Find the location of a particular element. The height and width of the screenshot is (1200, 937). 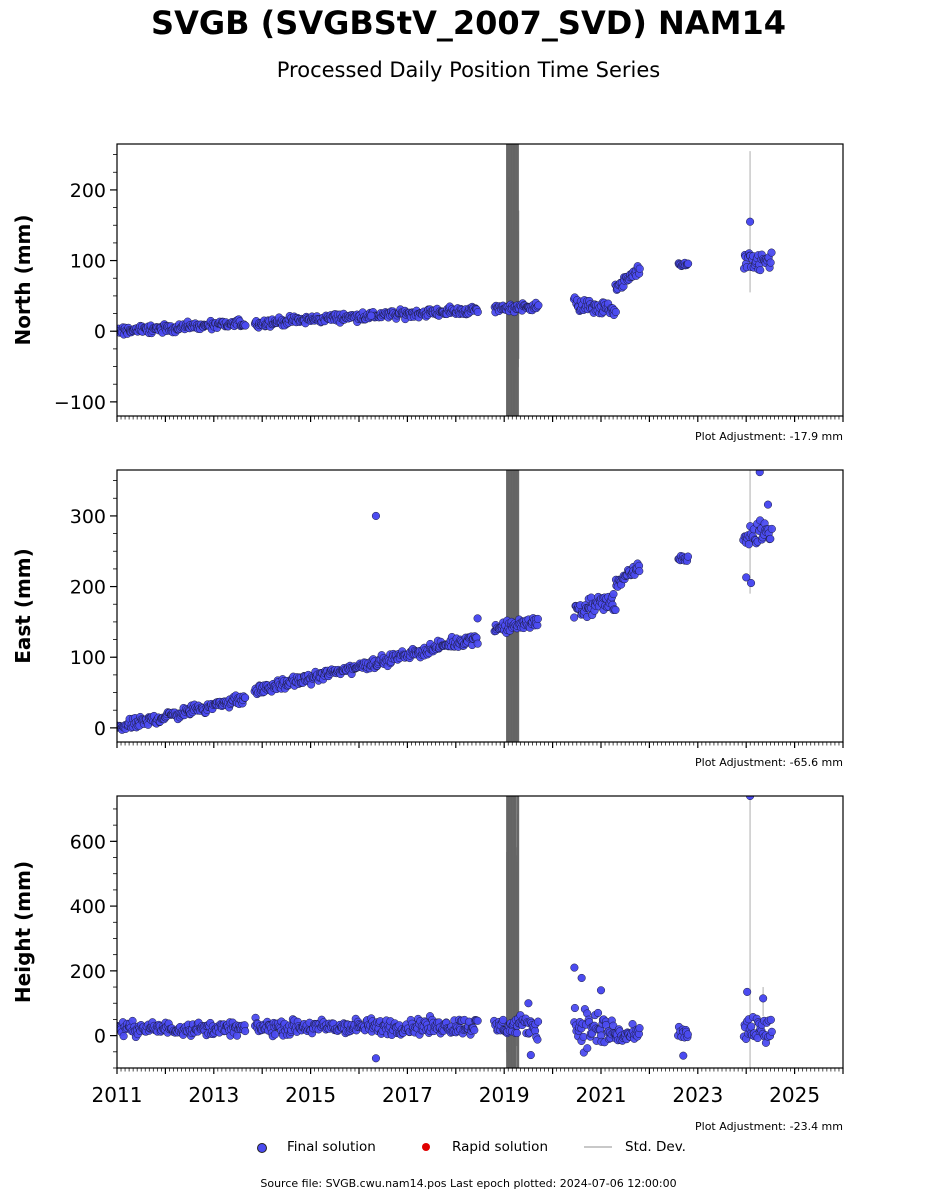

y-tick-label: 600 is located at coordinates (88, 842).